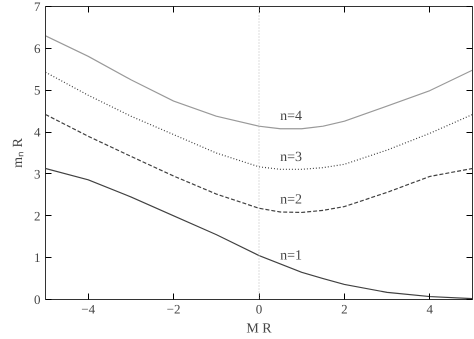  What do you see at coordinates (291, 157) in the screenshot?
I see `series-label: n=3` at bounding box center [291, 157].